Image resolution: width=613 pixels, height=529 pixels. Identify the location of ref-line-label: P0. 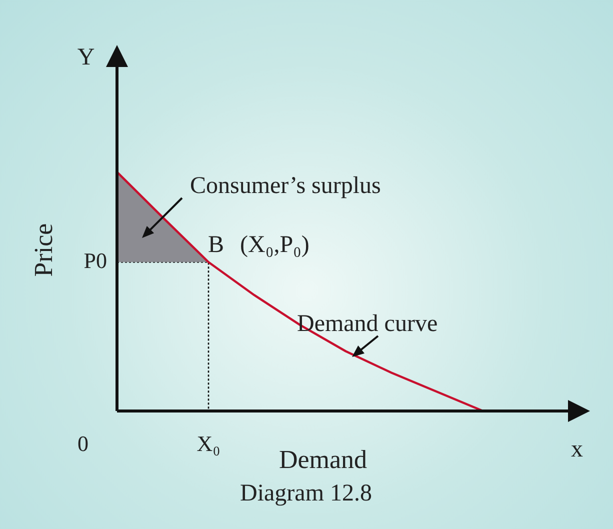
(95, 260).